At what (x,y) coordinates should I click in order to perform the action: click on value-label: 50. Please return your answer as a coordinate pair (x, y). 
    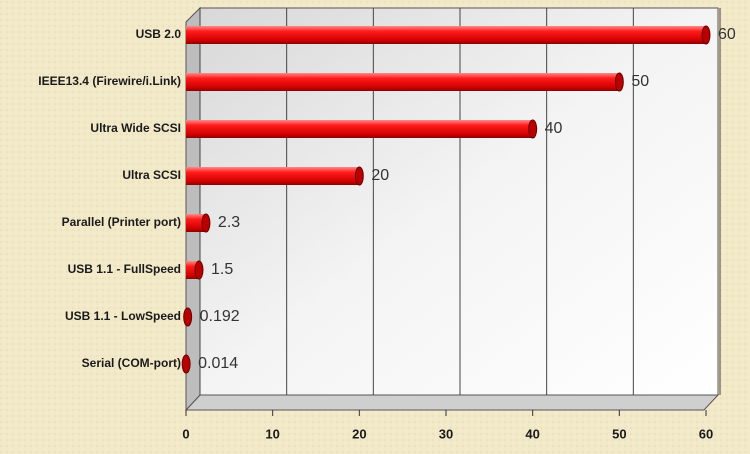
    Looking at the image, I should click on (640, 81).